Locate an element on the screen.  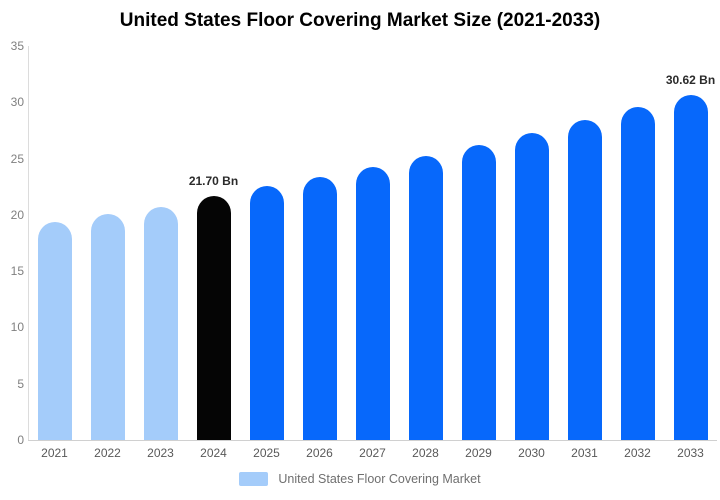
data-label-2024: 21.70 Bn is located at coordinates (213, 180).